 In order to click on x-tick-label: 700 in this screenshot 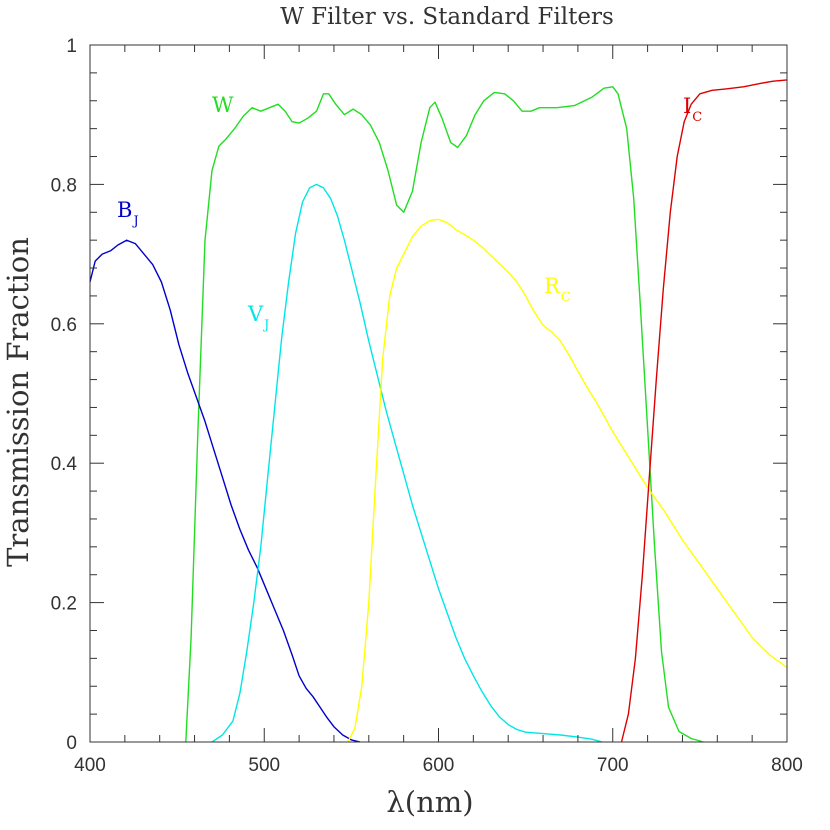, I will do `click(613, 765)`.